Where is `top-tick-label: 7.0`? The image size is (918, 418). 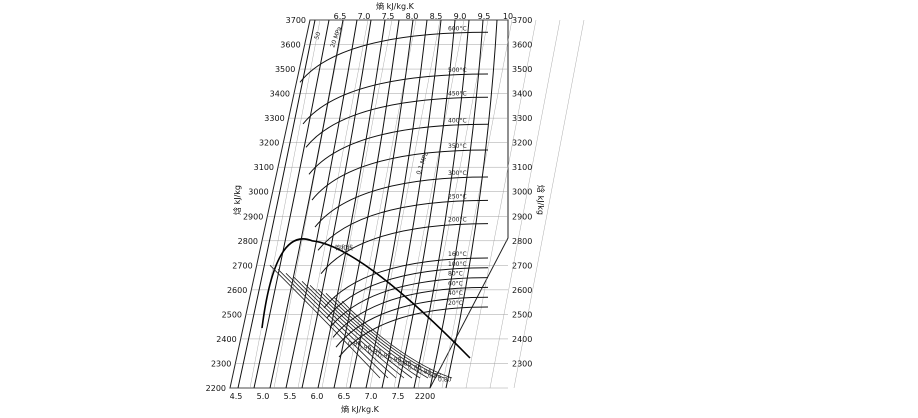 top-tick-label: 7.0 is located at coordinates (364, 16).